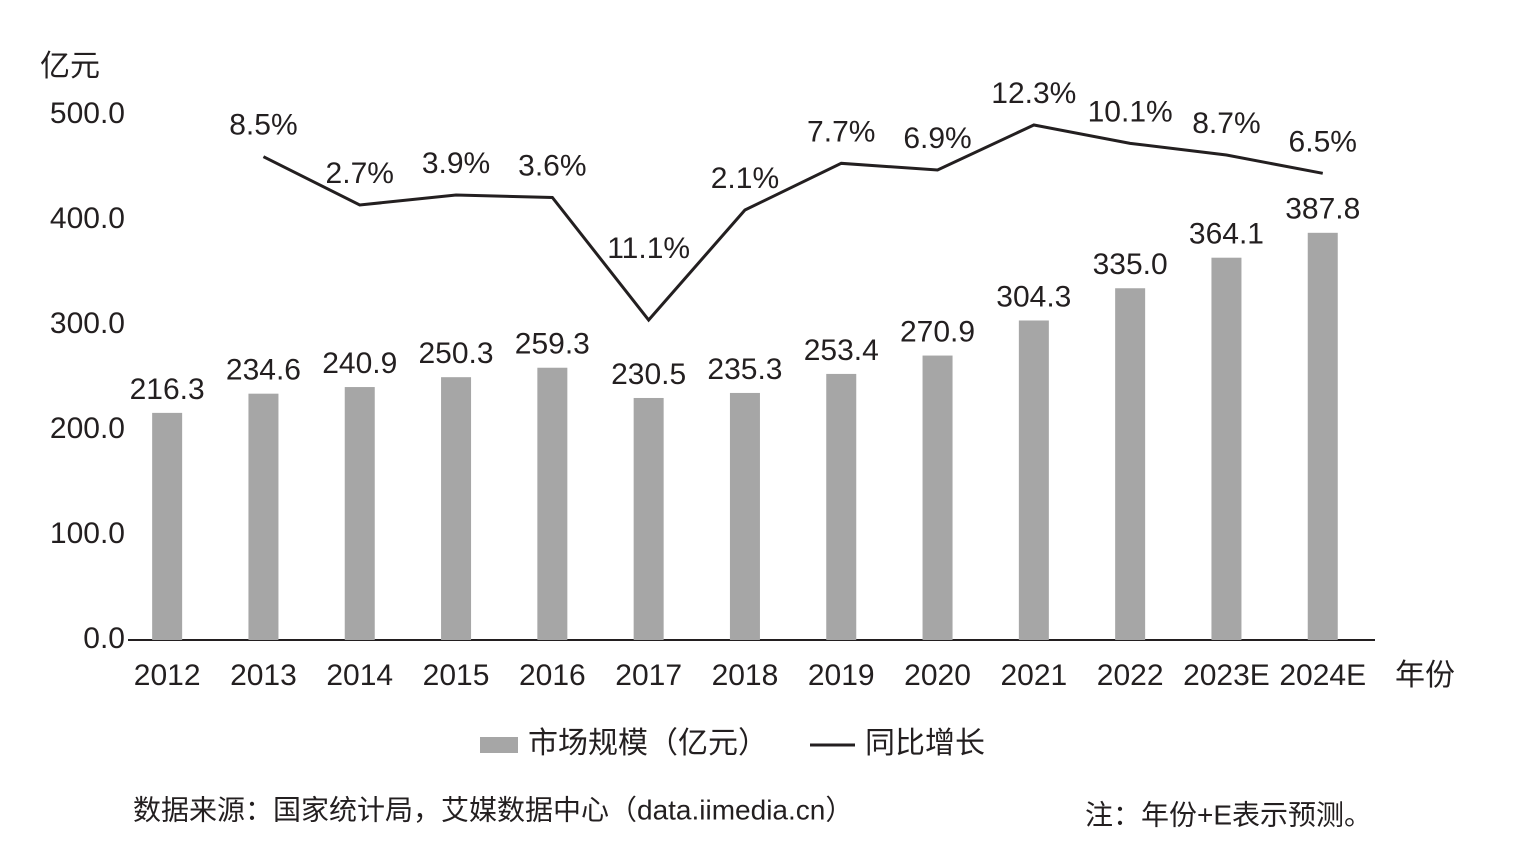 This screenshot has width=1513, height=867. I want to click on x-tick-label: 2015, so click(456, 675).